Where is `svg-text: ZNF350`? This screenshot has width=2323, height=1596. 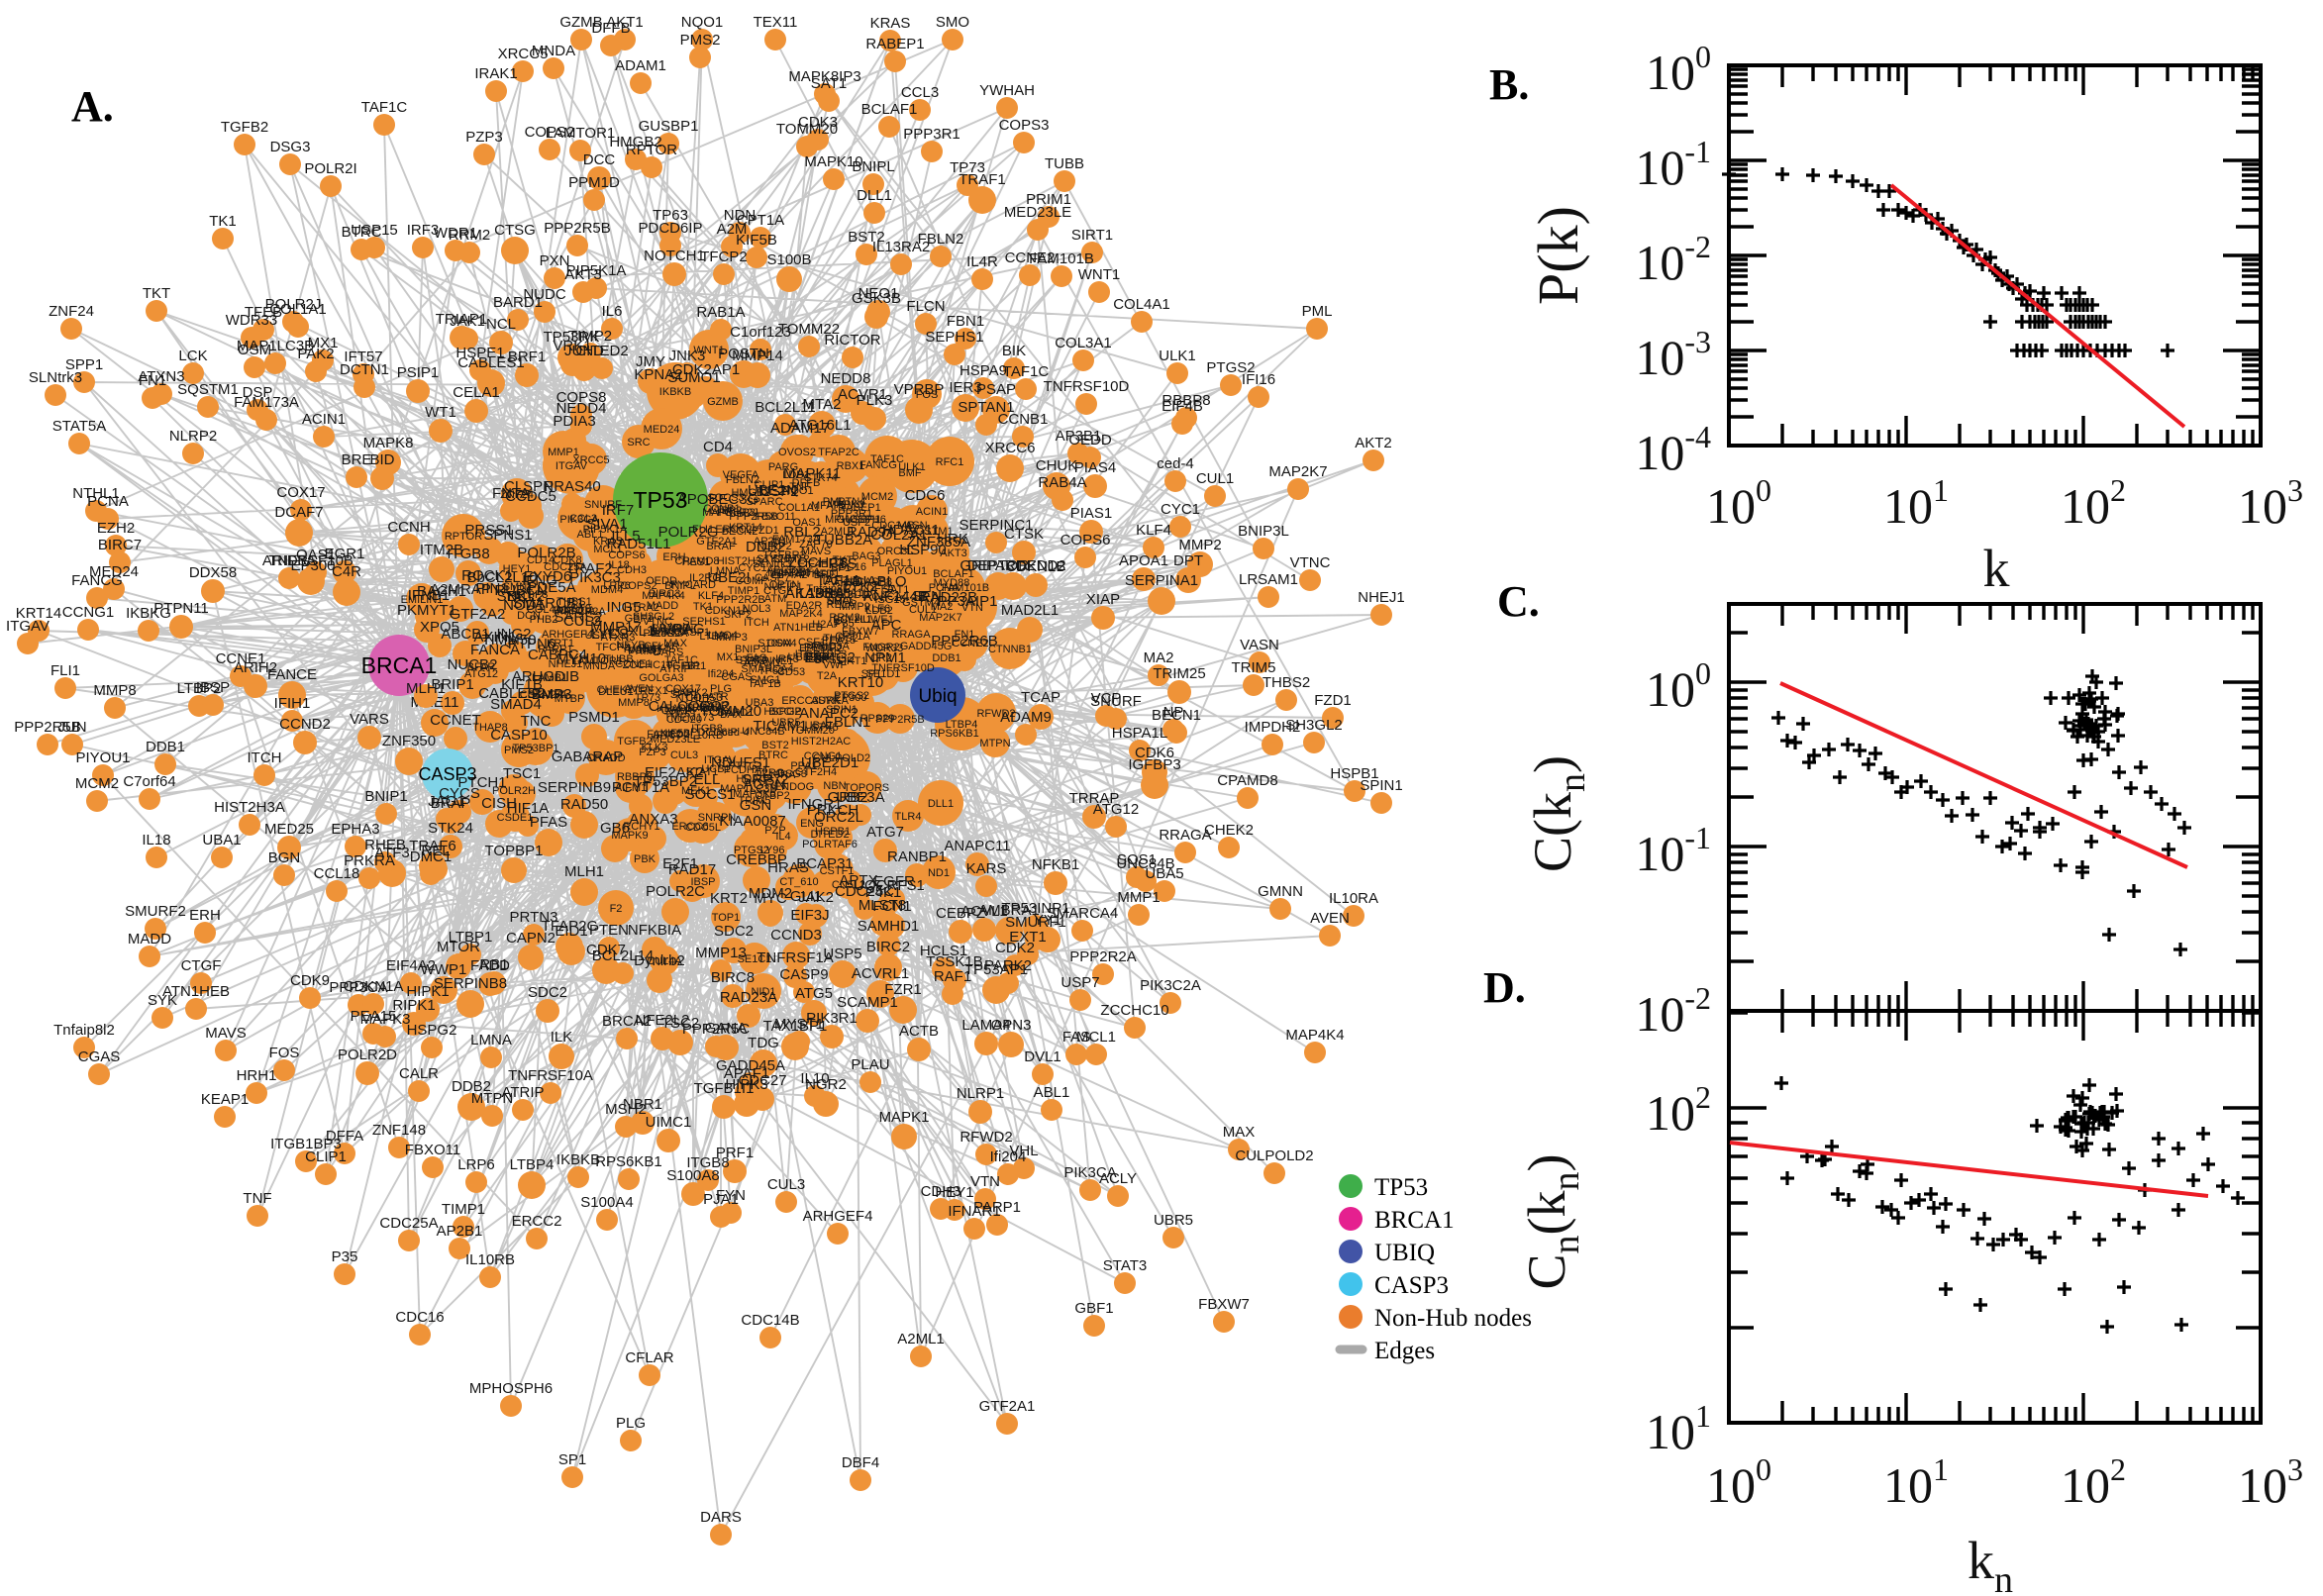 svg-text: ZNF350 is located at coordinates (409, 741).